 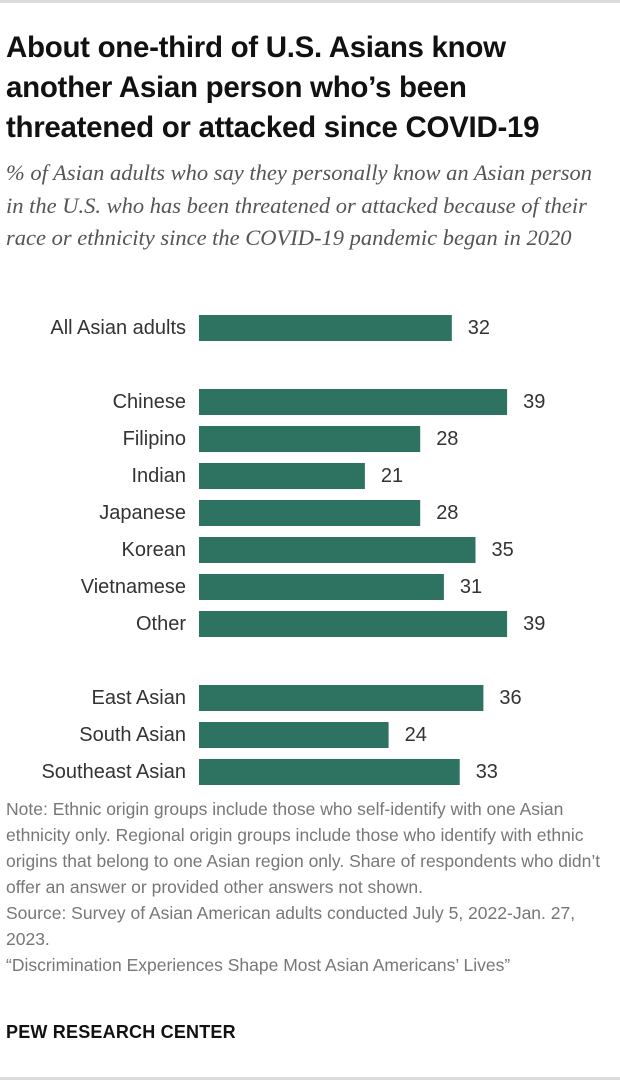 I want to click on bar-chinese, so click(x=353, y=402).